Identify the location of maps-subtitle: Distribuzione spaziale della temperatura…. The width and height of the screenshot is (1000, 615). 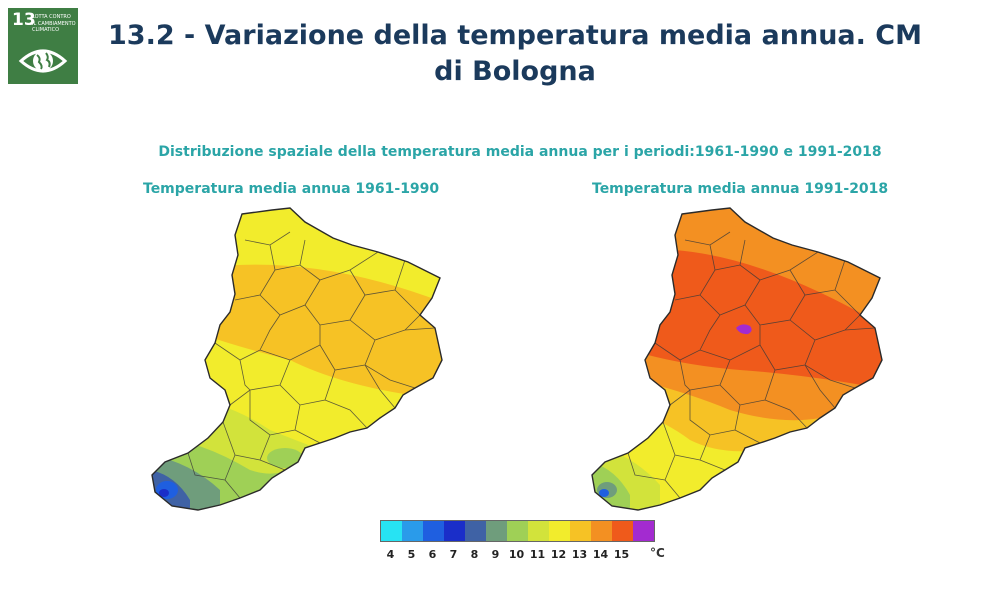
(520, 152).